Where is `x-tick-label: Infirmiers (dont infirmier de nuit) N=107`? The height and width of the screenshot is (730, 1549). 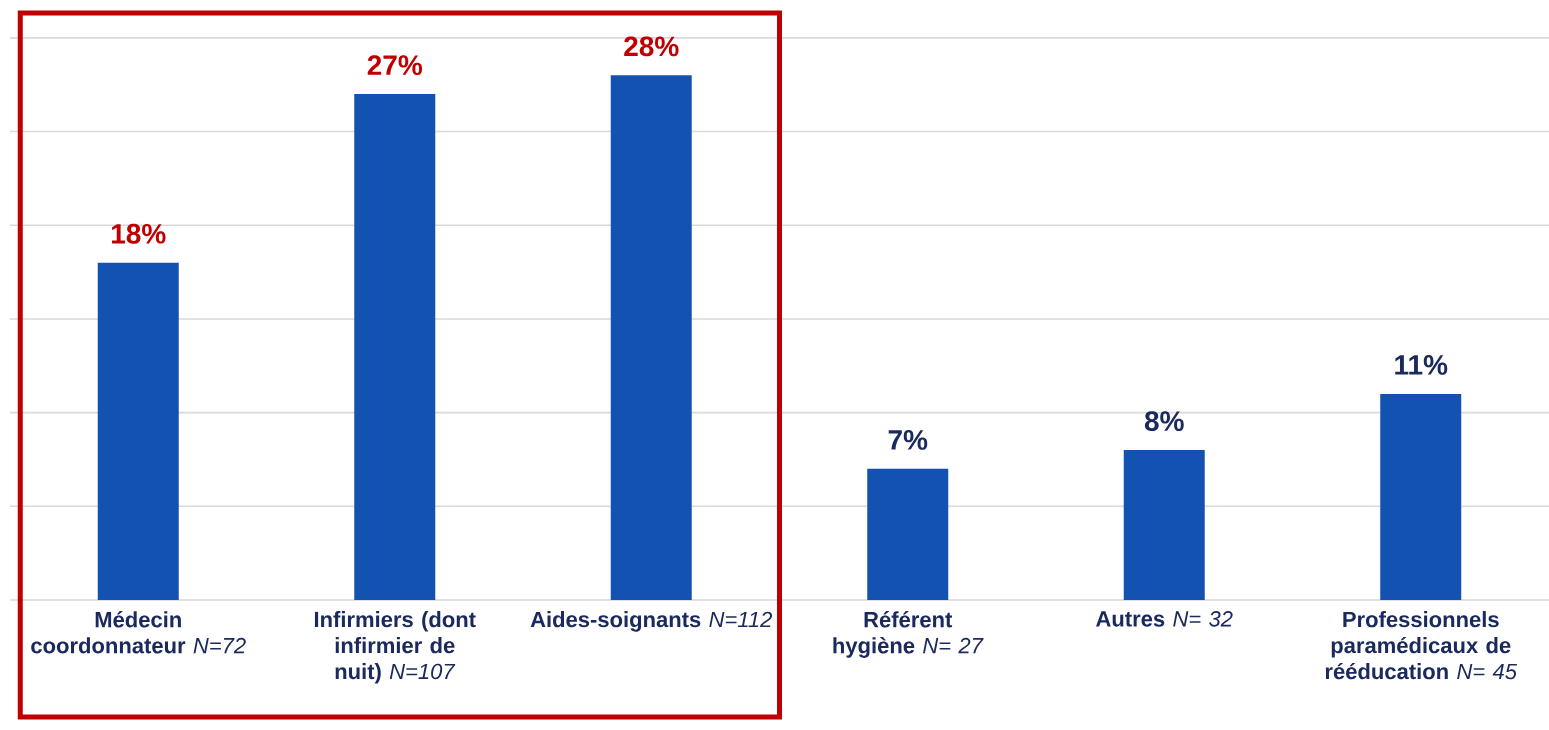
x-tick-label: Infirmiers (dont infirmier de nuit) N=107 is located at coordinates (395, 647).